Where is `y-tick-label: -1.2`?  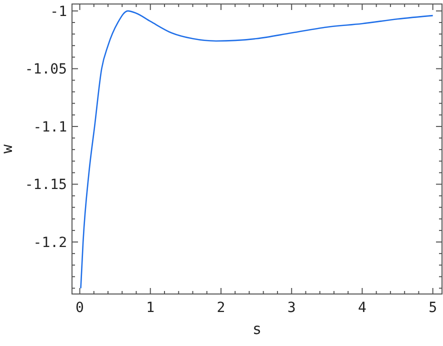 y-tick-label: -1.2 is located at coordinates (50, 242).